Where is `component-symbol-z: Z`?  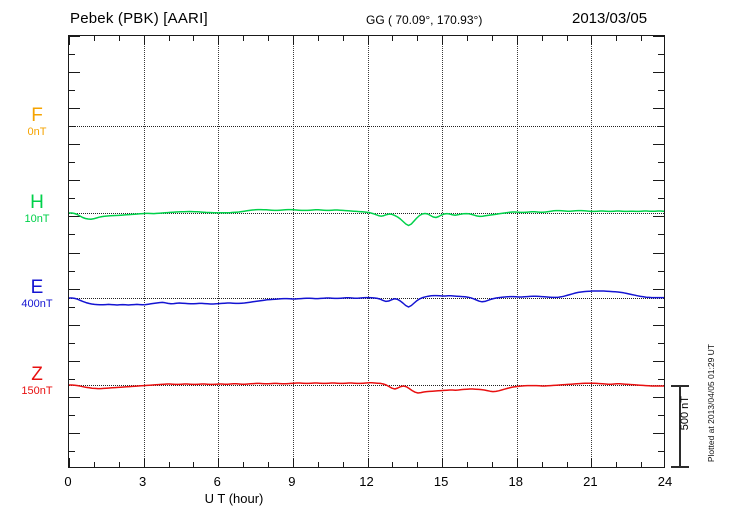 component-symbol-z: Z is located at coordinates (37, 374).